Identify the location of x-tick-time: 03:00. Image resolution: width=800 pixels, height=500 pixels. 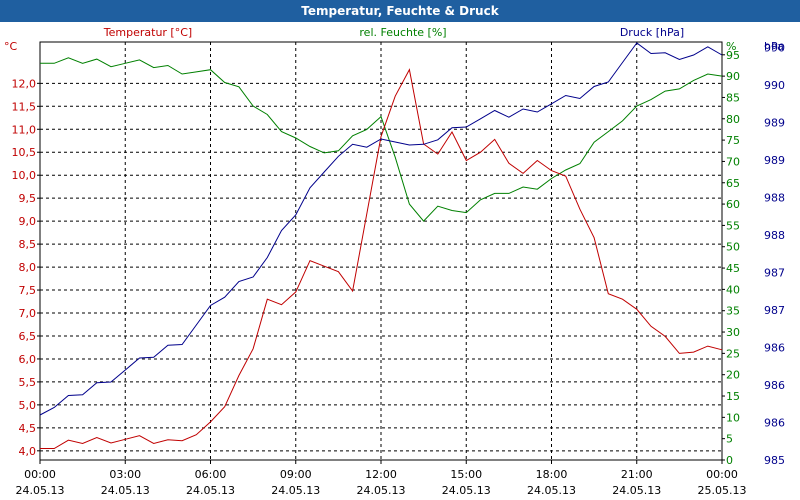
(125, 474).